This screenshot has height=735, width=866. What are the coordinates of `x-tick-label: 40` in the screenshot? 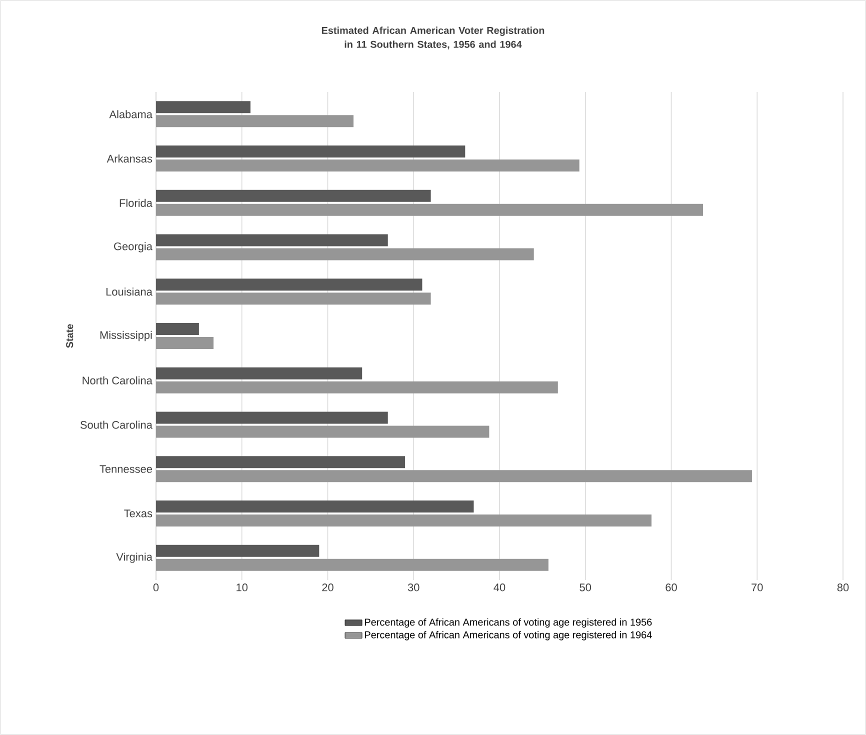 It's located at (500, 588).